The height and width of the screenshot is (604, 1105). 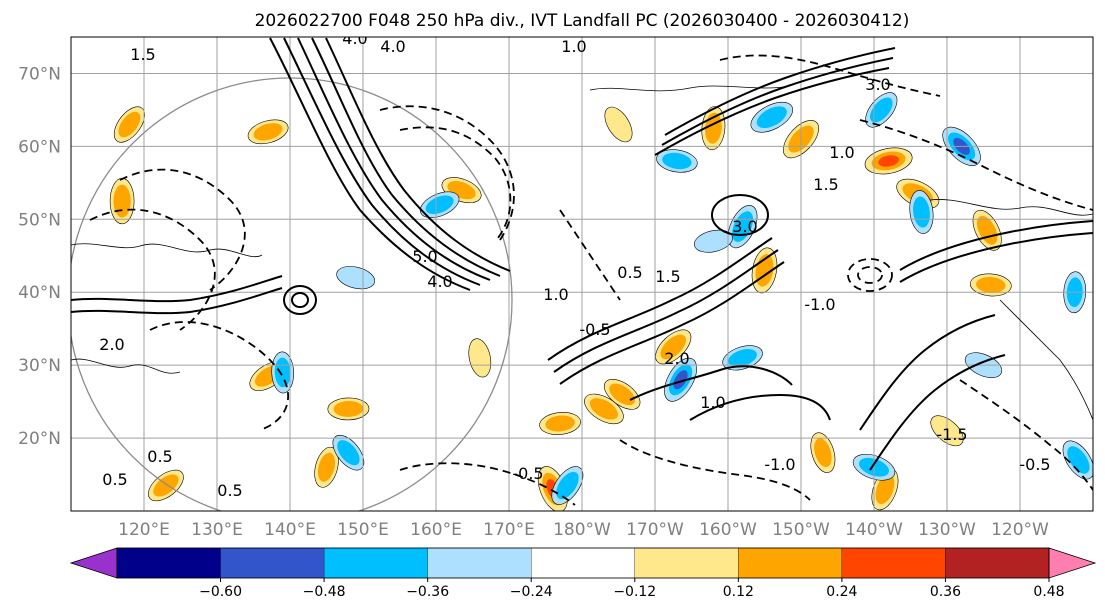 What do you see at coordinates (39, 256) in the screenshot?
I see `latitude-tick-labels: 70°N 60°N 50°N 40°N 30°N 20°N` at bounding box center [39, 256].